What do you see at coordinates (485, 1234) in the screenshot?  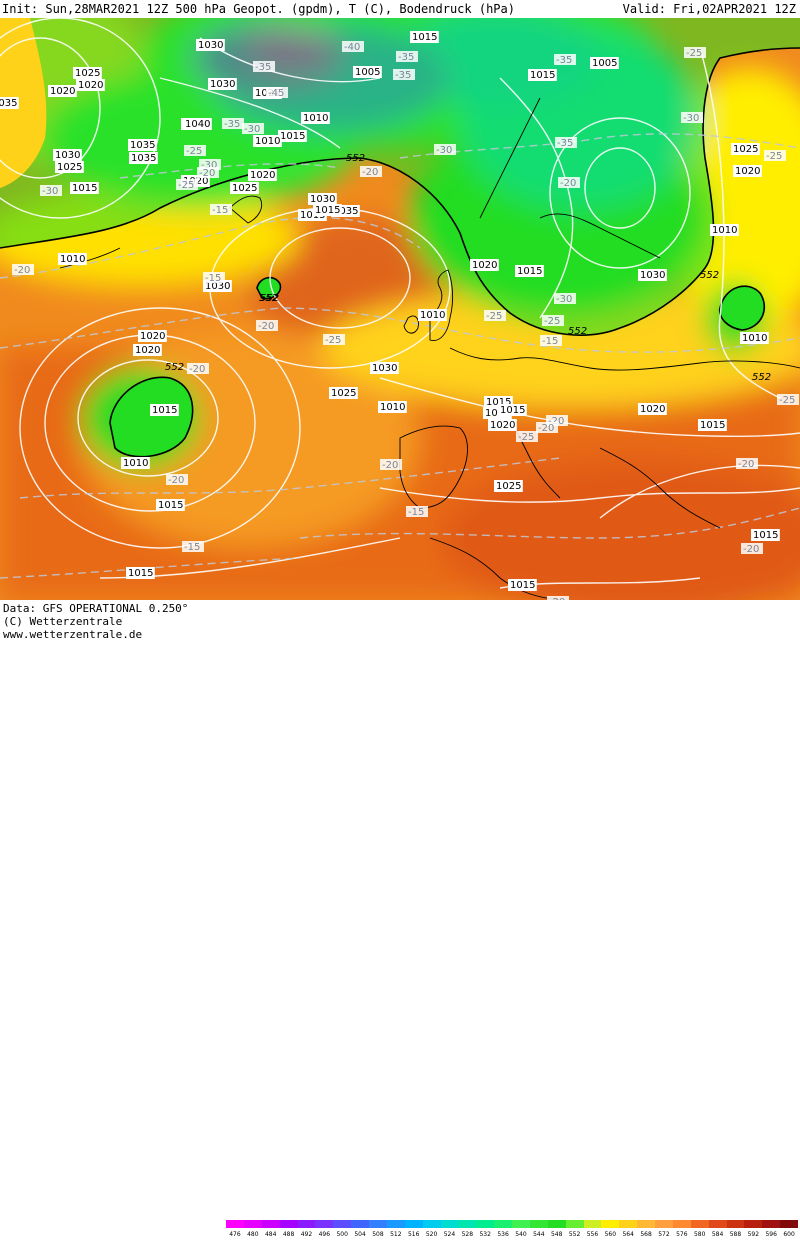 I see `legend-label: 532` at bounding box center [485, 1234].